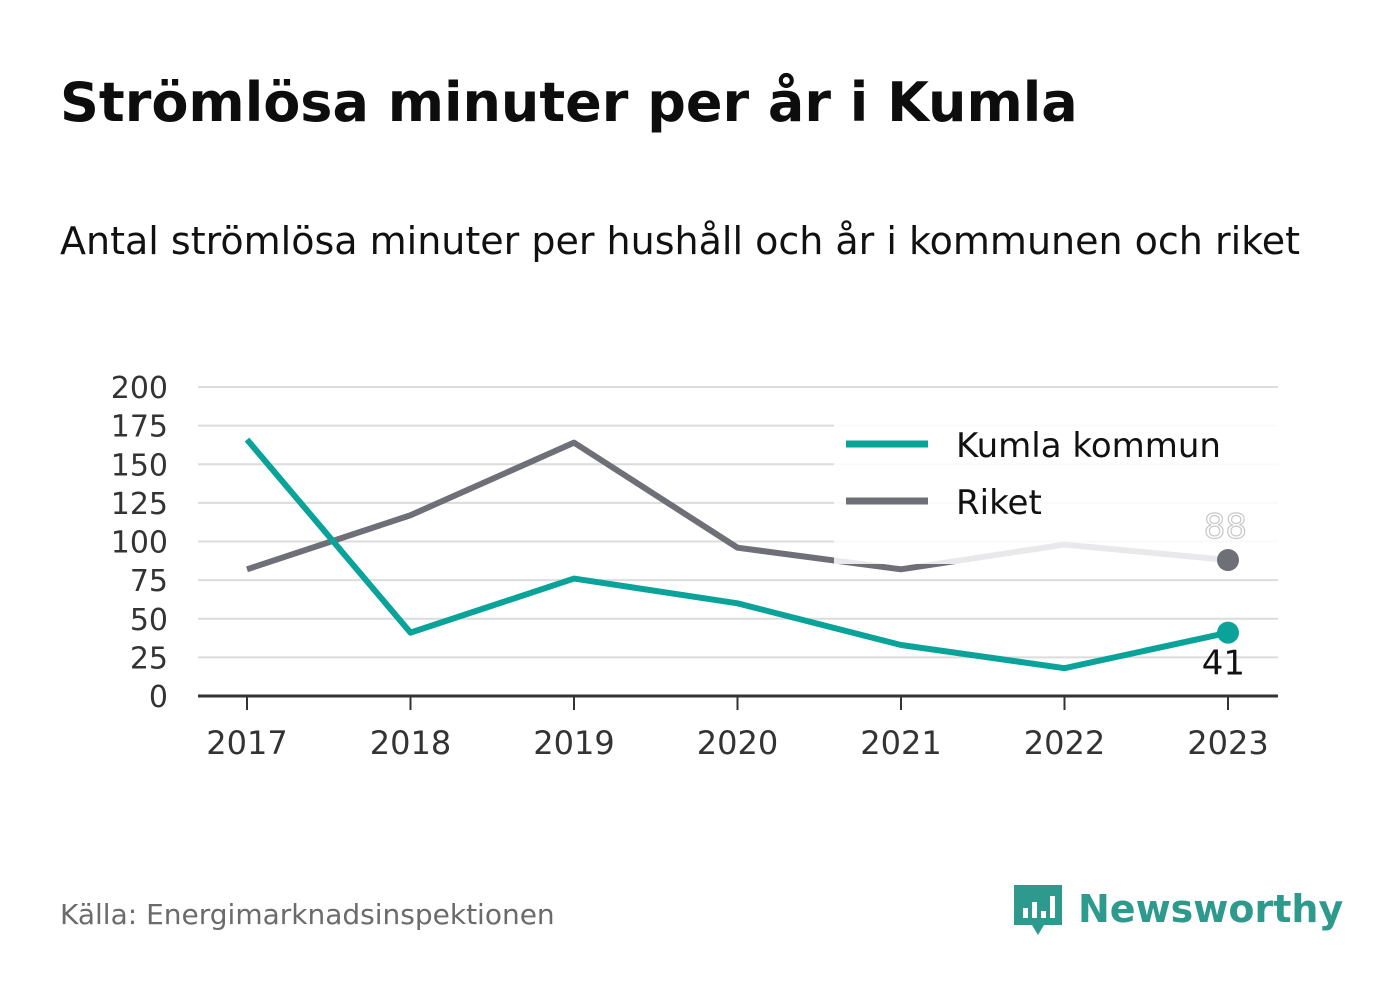 This screenshot has height=999, width=1382. What do you see at coordinates (1227, 743) in the screenshot?
I see `x-tick-label: 2023` at bounding box center [1227, 743].